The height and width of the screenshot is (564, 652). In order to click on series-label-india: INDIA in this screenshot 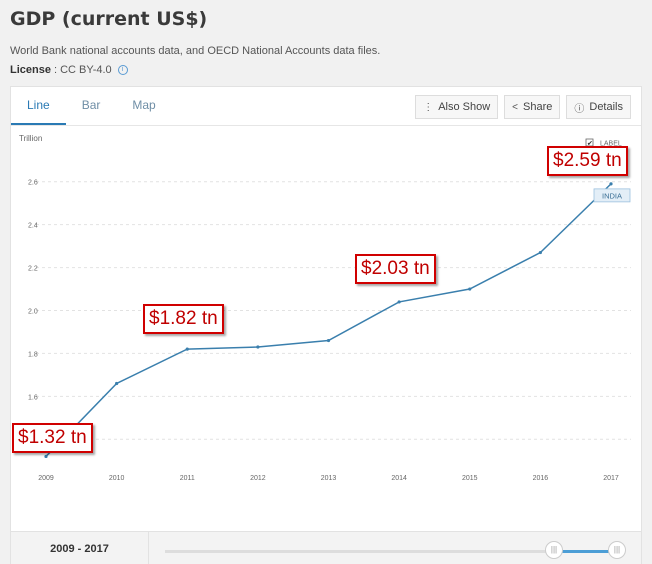, I will do `click(612, 195)`.